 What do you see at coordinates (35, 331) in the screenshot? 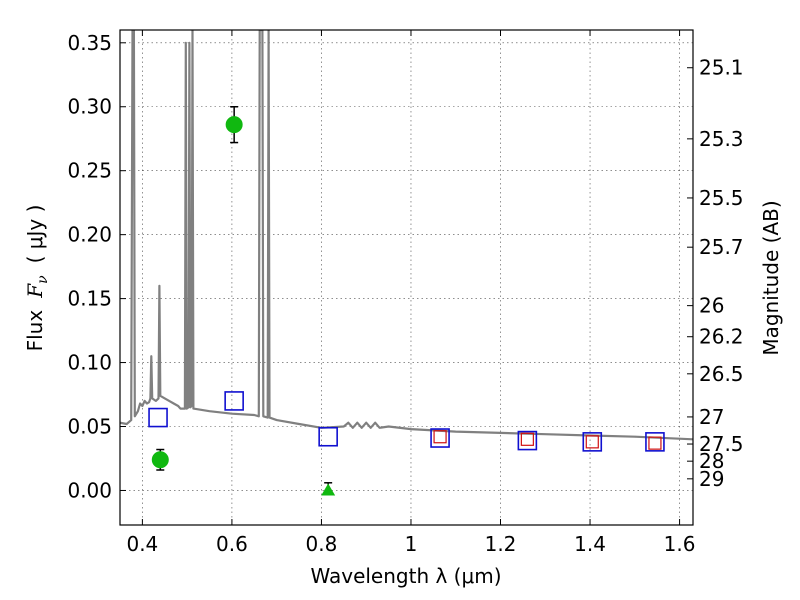
I see `y-axis-label-text: Flux` at bounding box center [35, 331].